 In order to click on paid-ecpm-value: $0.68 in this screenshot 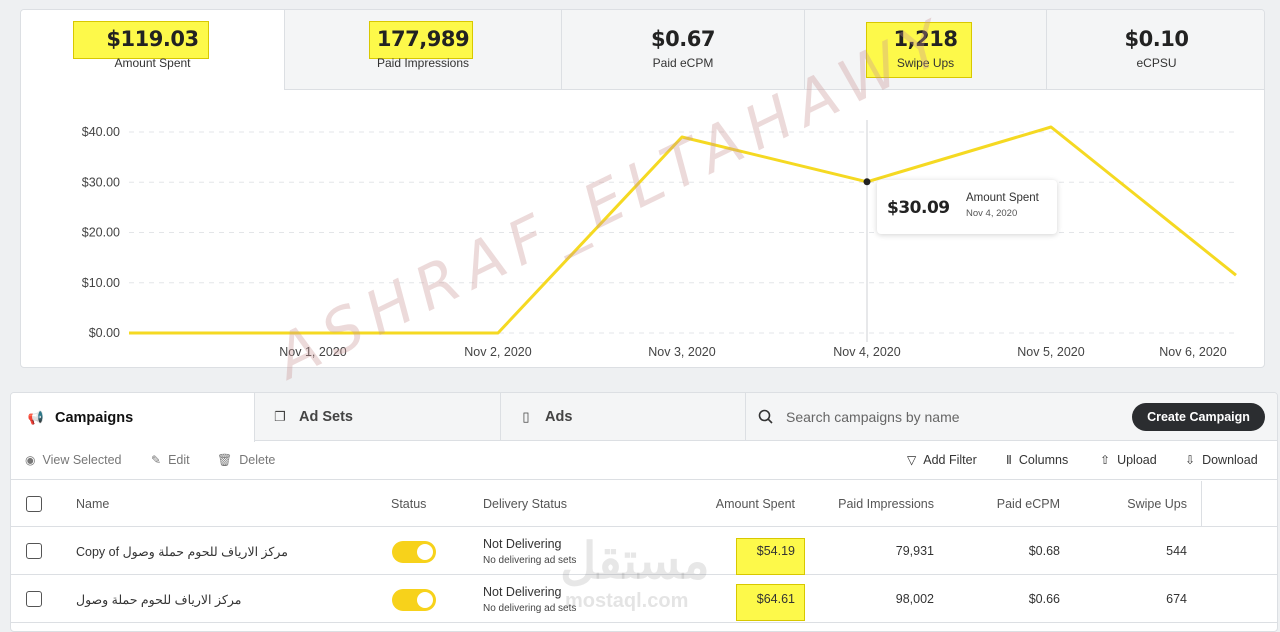, I will do `click(1044, 551)`.